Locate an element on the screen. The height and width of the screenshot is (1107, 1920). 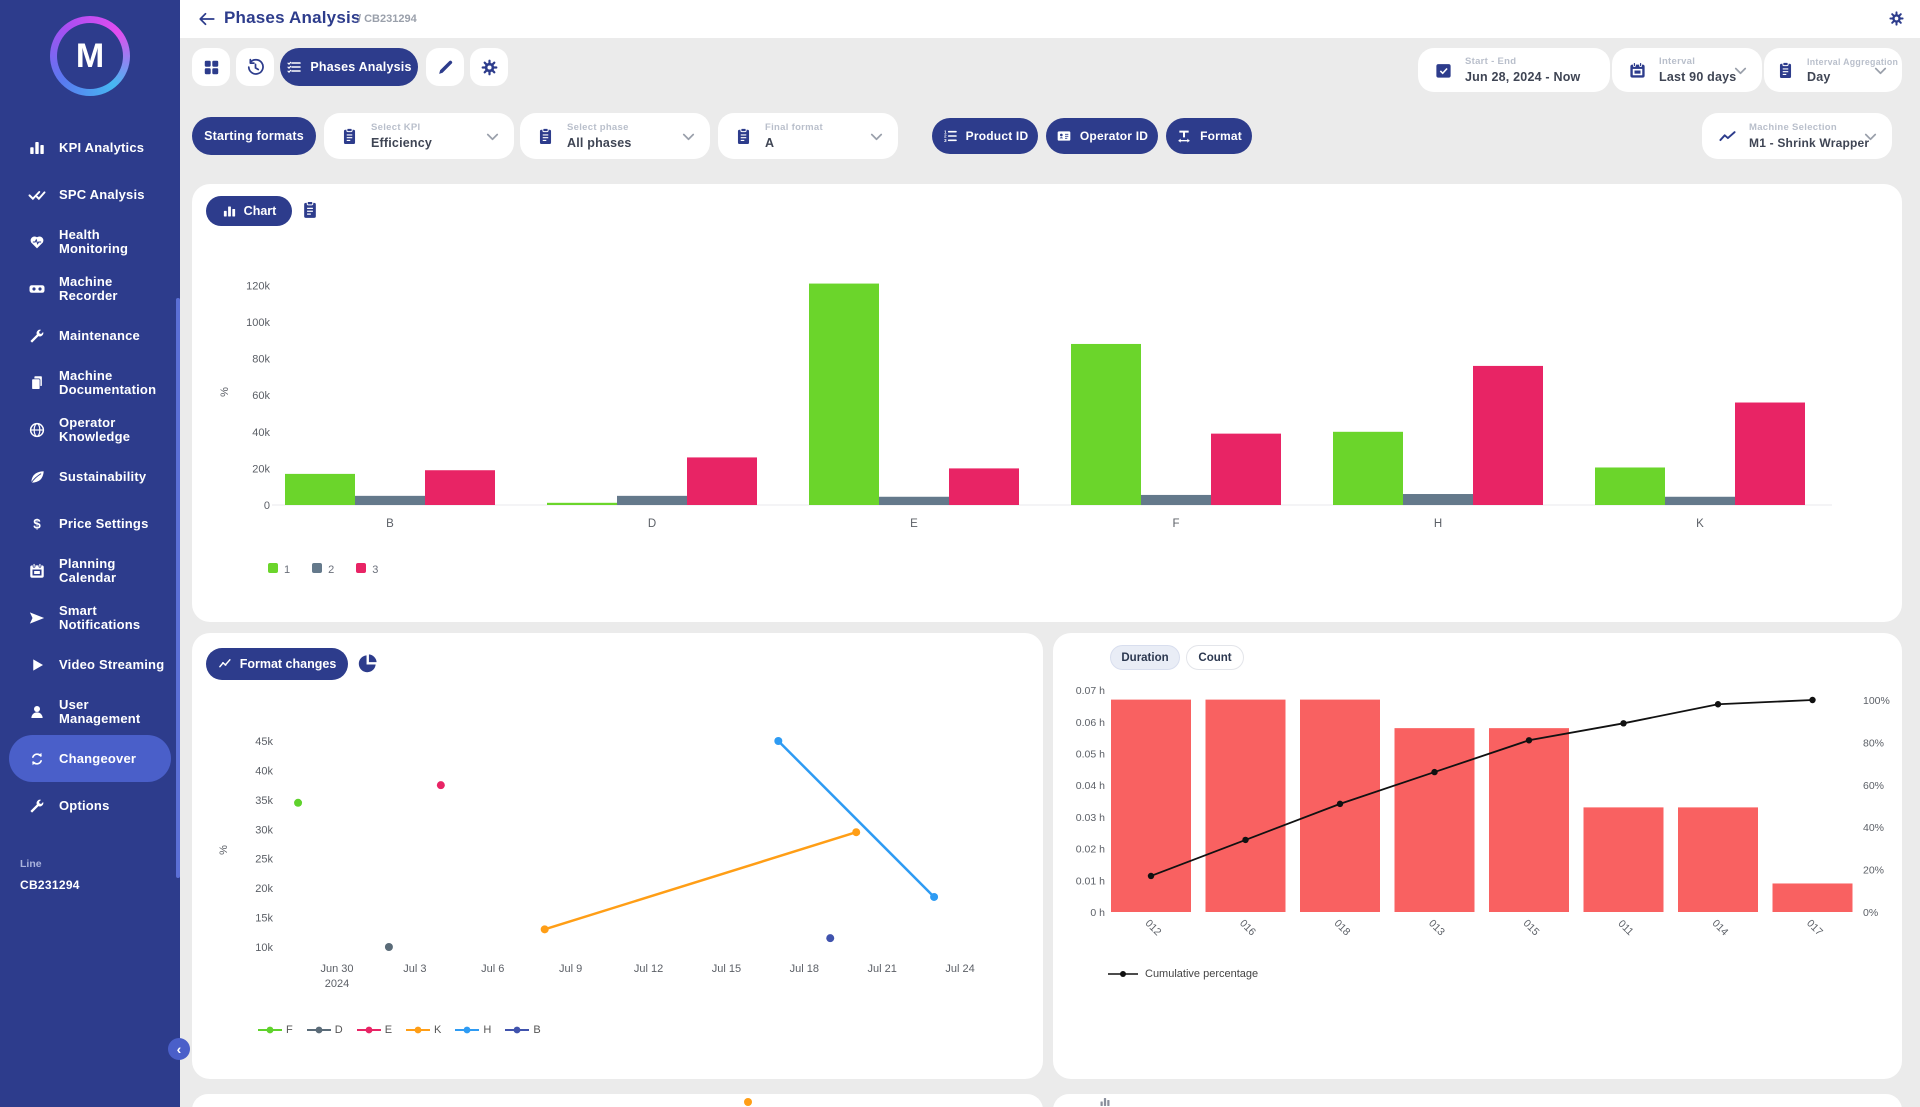
duration-label: Duration is located at coordinates (1145, 657).